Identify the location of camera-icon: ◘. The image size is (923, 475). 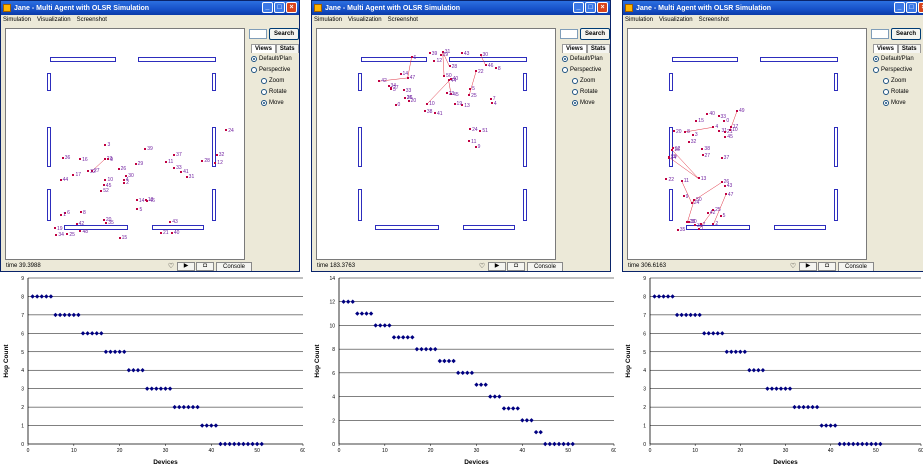
(516, 266).